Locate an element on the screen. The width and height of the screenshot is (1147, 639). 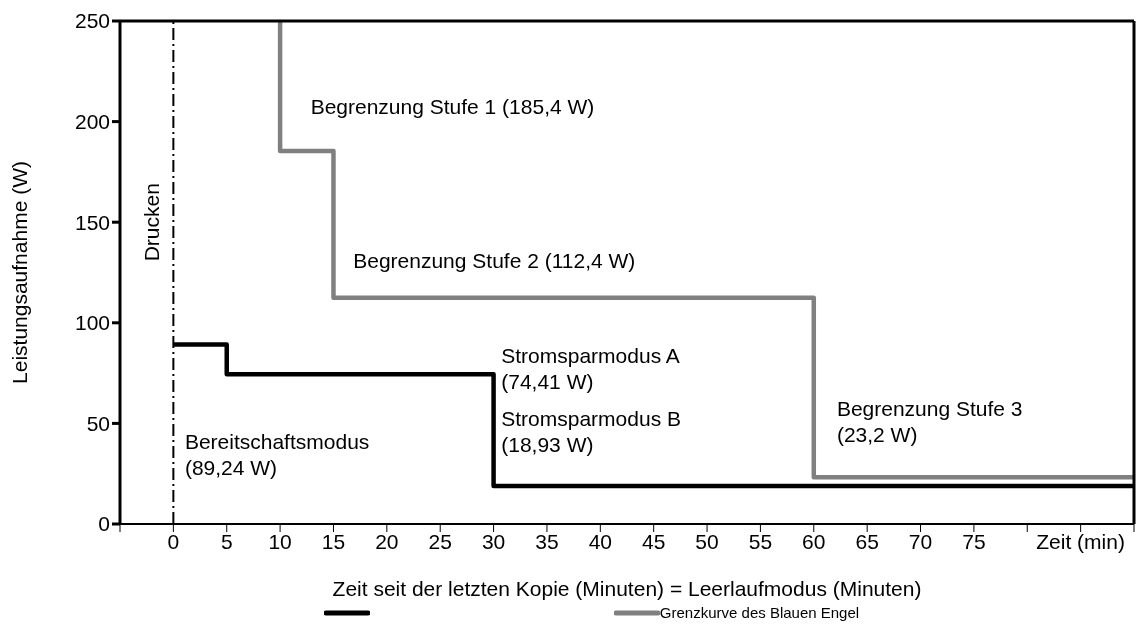
x-tick-label: 55 is located at coordinates (760, 541).